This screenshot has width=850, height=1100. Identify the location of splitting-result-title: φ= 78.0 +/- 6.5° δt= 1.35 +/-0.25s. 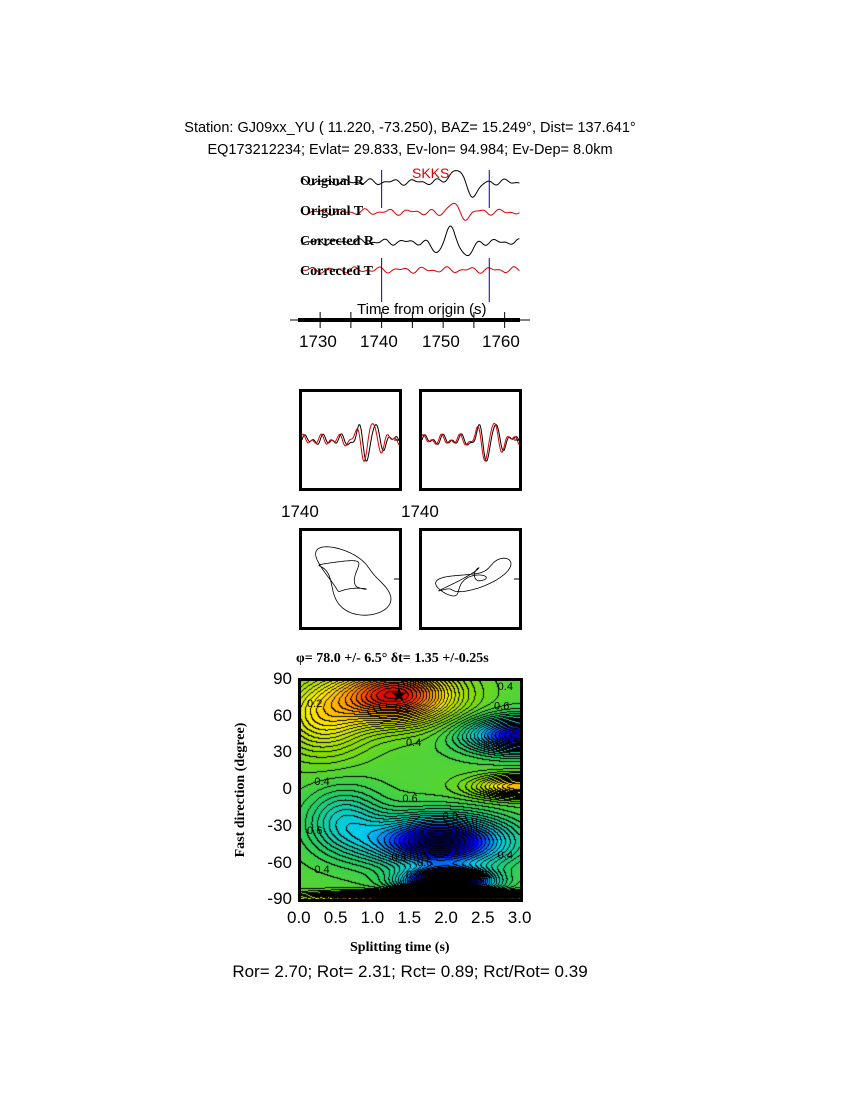
(392, 658).